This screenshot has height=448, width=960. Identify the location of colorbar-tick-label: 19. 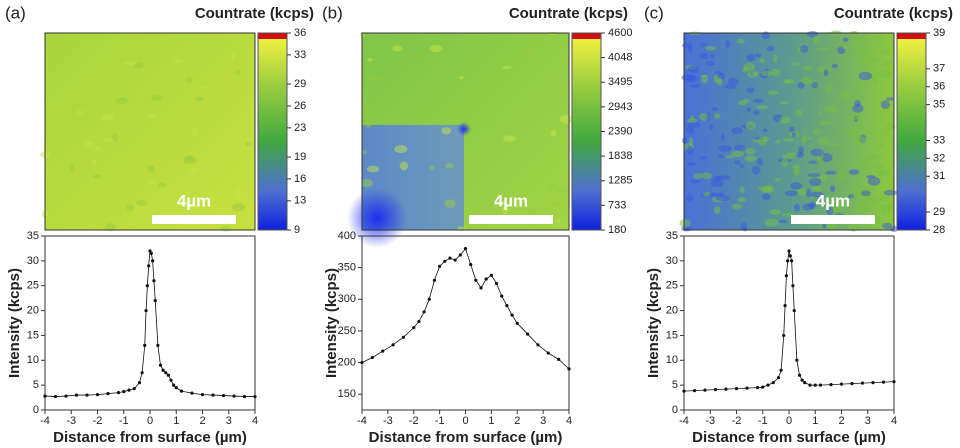
(300, 157).